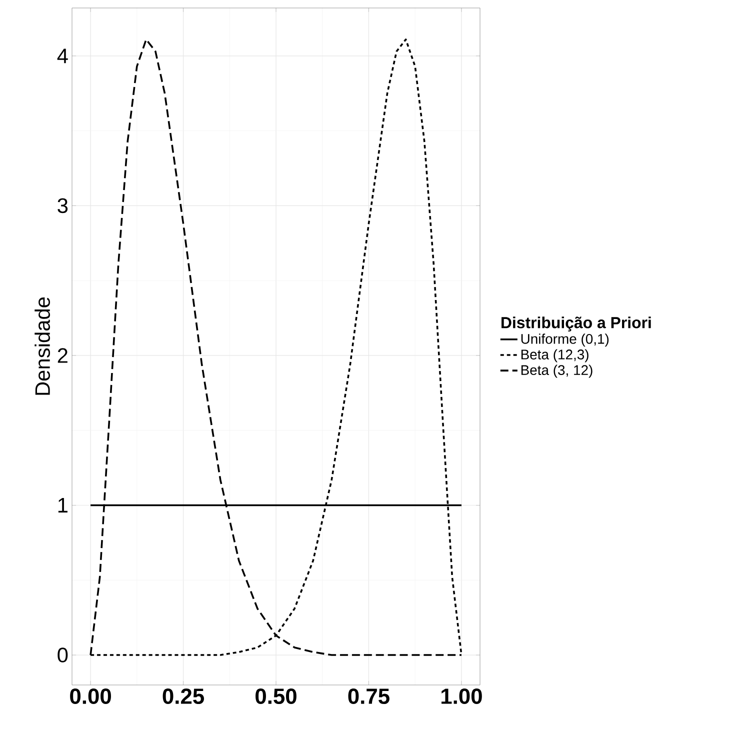  What do you see at coordinates (63, 355) in the screenshot?
I see `y-tick-label: 2` at bounding box center [63, 355].